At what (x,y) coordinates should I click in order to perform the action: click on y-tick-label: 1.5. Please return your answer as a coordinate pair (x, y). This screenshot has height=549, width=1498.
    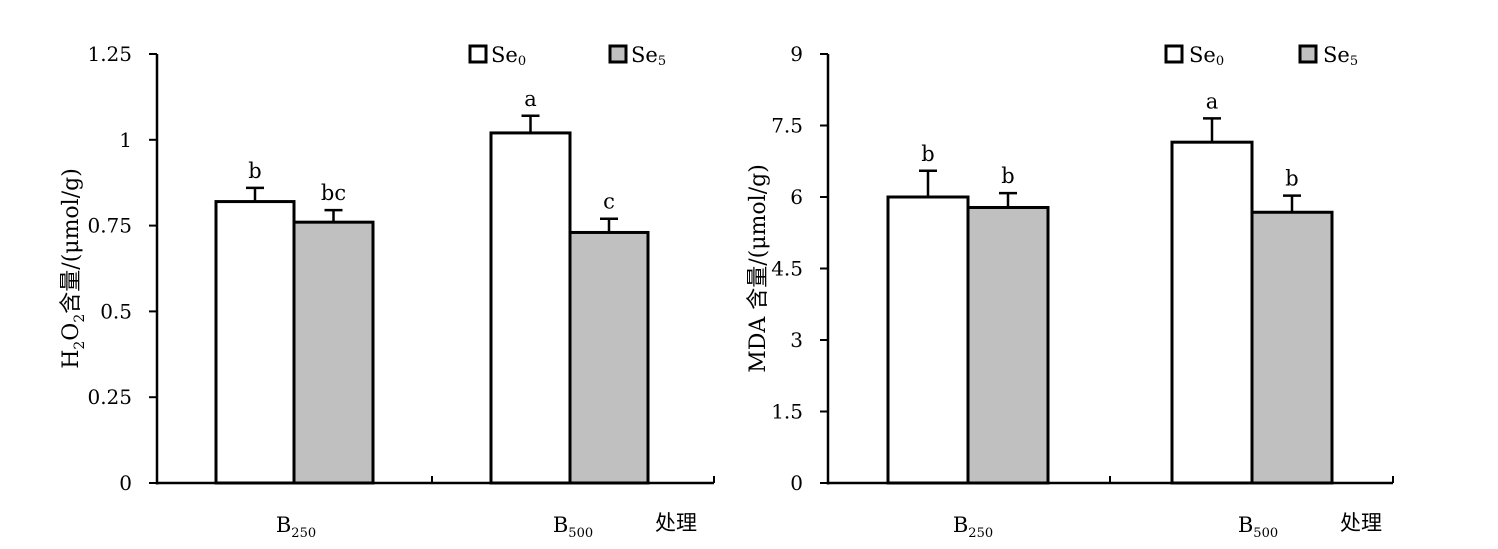
    Looking at the image, I should click on (787, 412).